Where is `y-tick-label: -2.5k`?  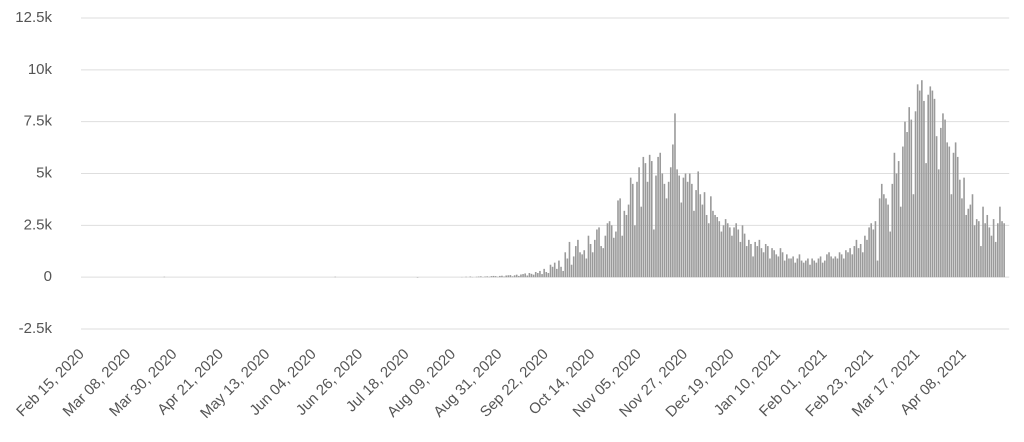
y-tick-label: -2.5k is located at coordinates (36, 328).